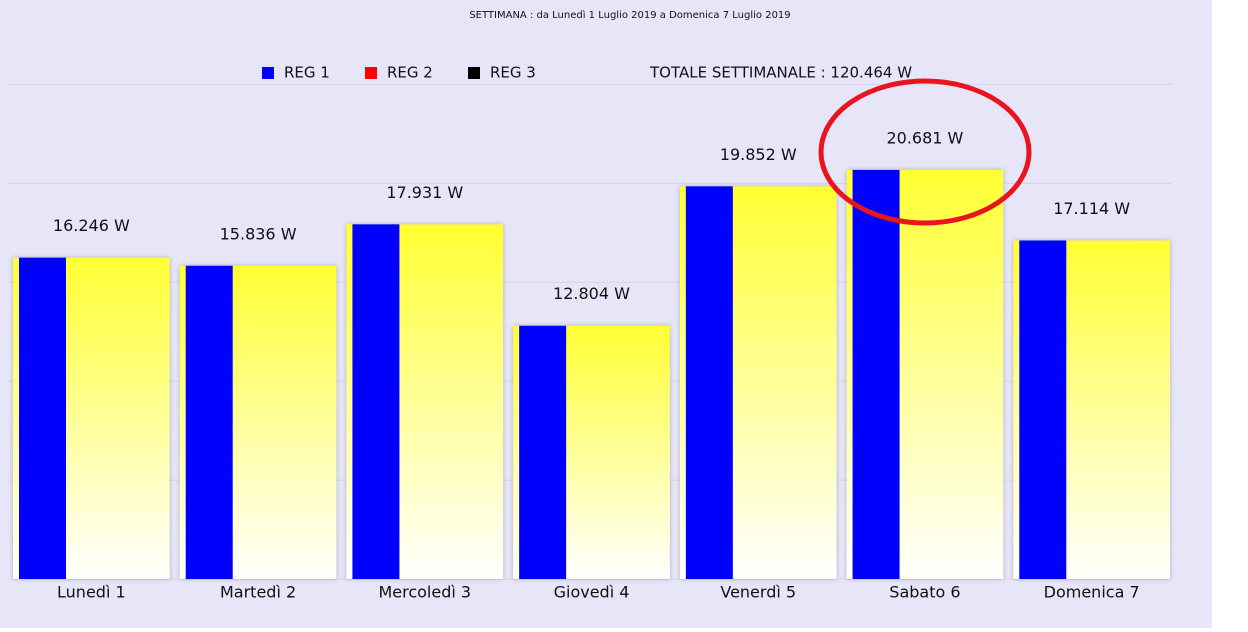  Describe the element at coordinates (424, 592) in the screenshot. I see `x-tick-label: Mercoledì 3` at that location.